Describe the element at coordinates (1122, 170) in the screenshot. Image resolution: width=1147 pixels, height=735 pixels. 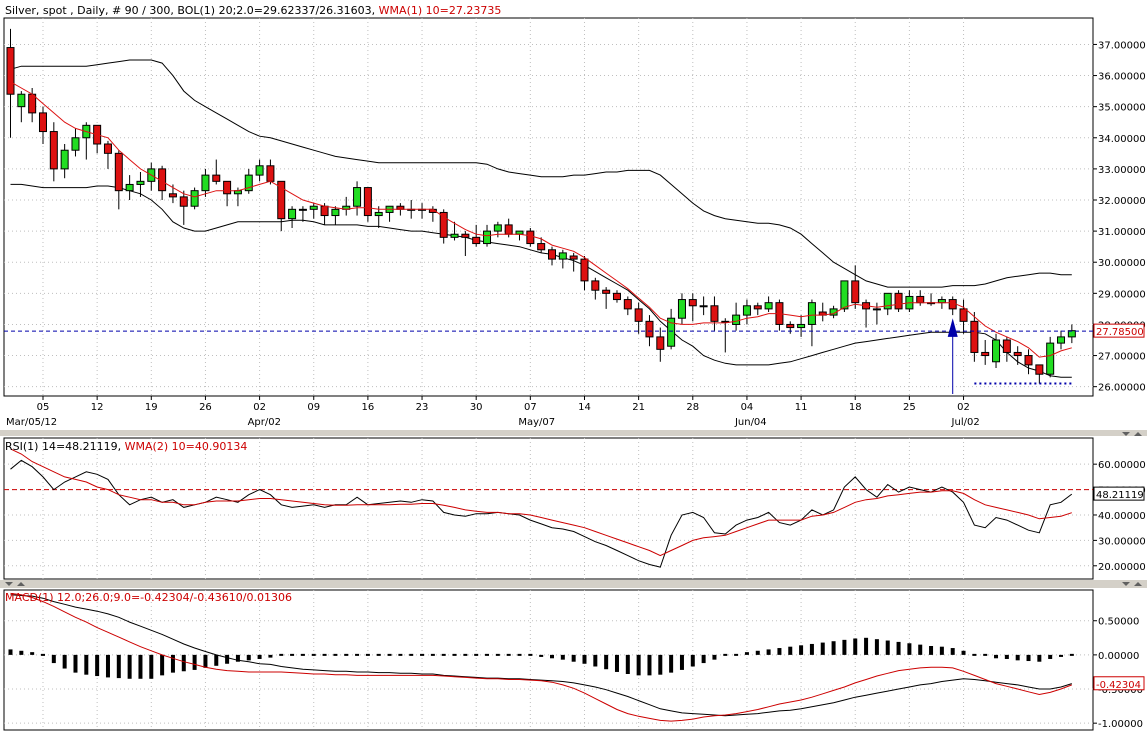
I see `price-y-label: 33.00000` at that location.